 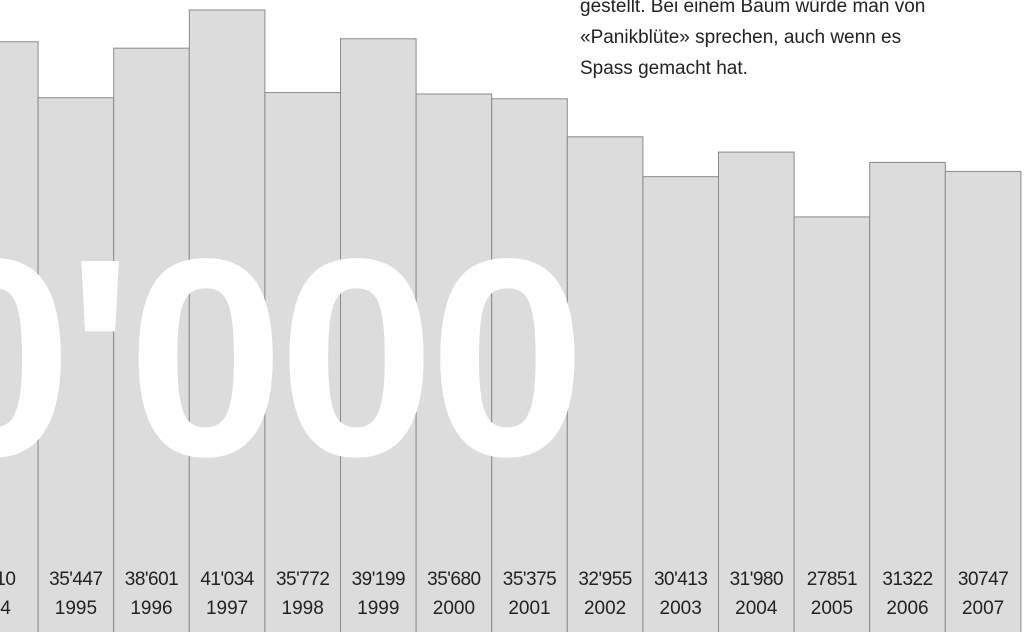 I want to click on value-label: 35'680, so click(x=453, y=579).